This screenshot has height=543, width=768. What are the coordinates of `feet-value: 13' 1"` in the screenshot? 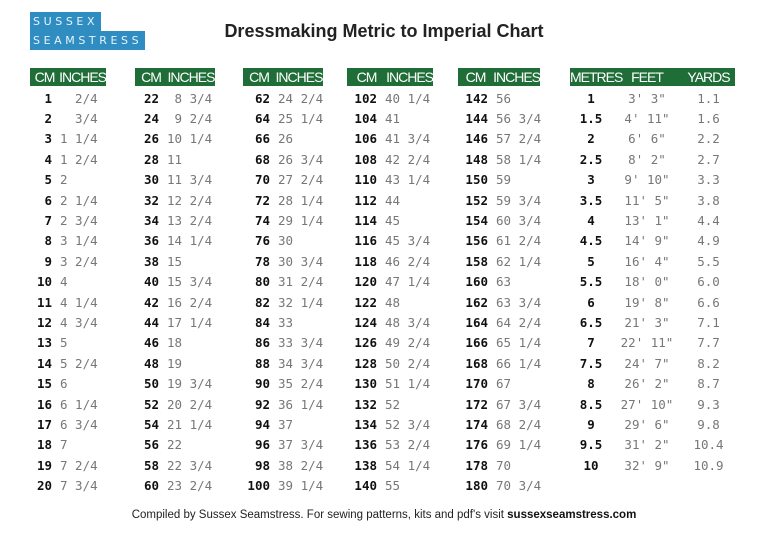 It's located at (647, 221).